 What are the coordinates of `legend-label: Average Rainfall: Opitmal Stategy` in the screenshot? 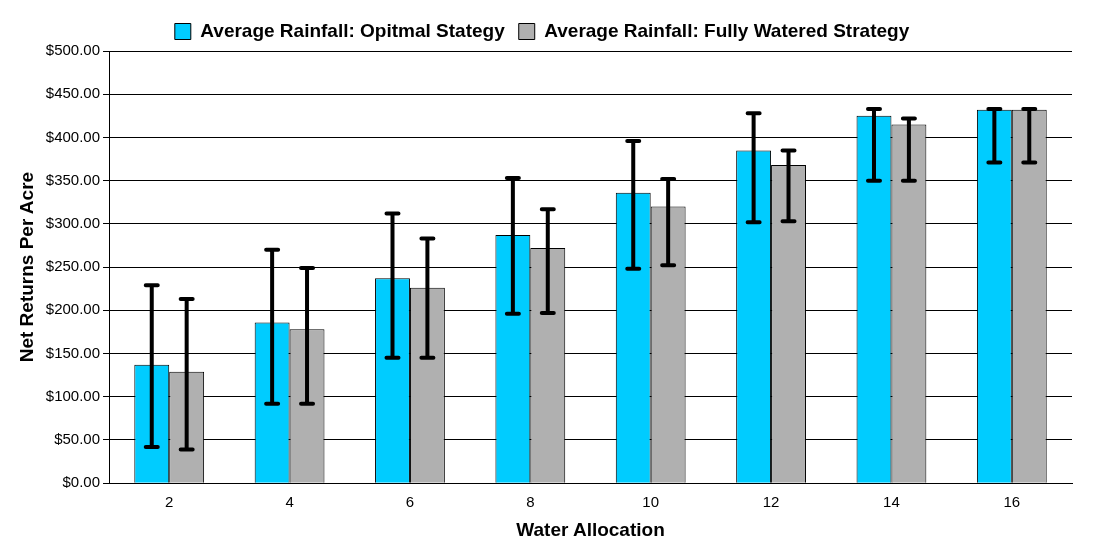 It's located at (353, 30).